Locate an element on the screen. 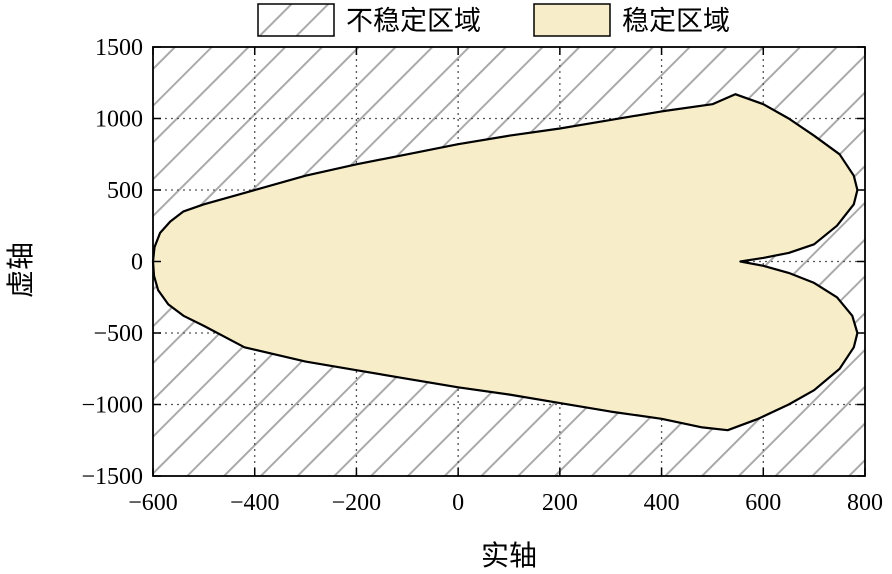 This screenshot has height=574, width=892. y-tick-label: 0 is located at coordinates (137, 263).